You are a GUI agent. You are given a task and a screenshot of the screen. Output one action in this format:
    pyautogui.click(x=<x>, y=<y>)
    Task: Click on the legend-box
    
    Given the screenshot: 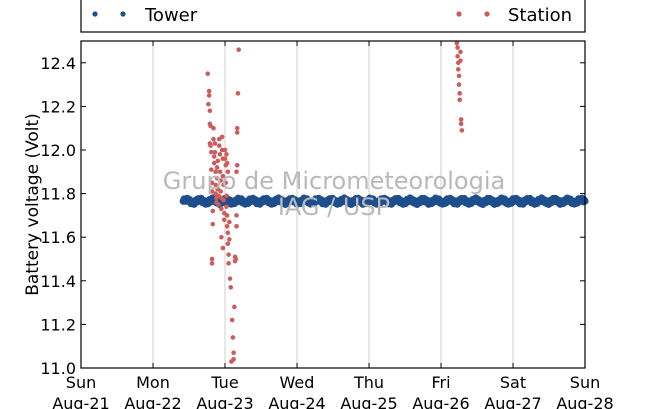 What is the action you would take?
    pyautogui.click(x=333, y=16)
    